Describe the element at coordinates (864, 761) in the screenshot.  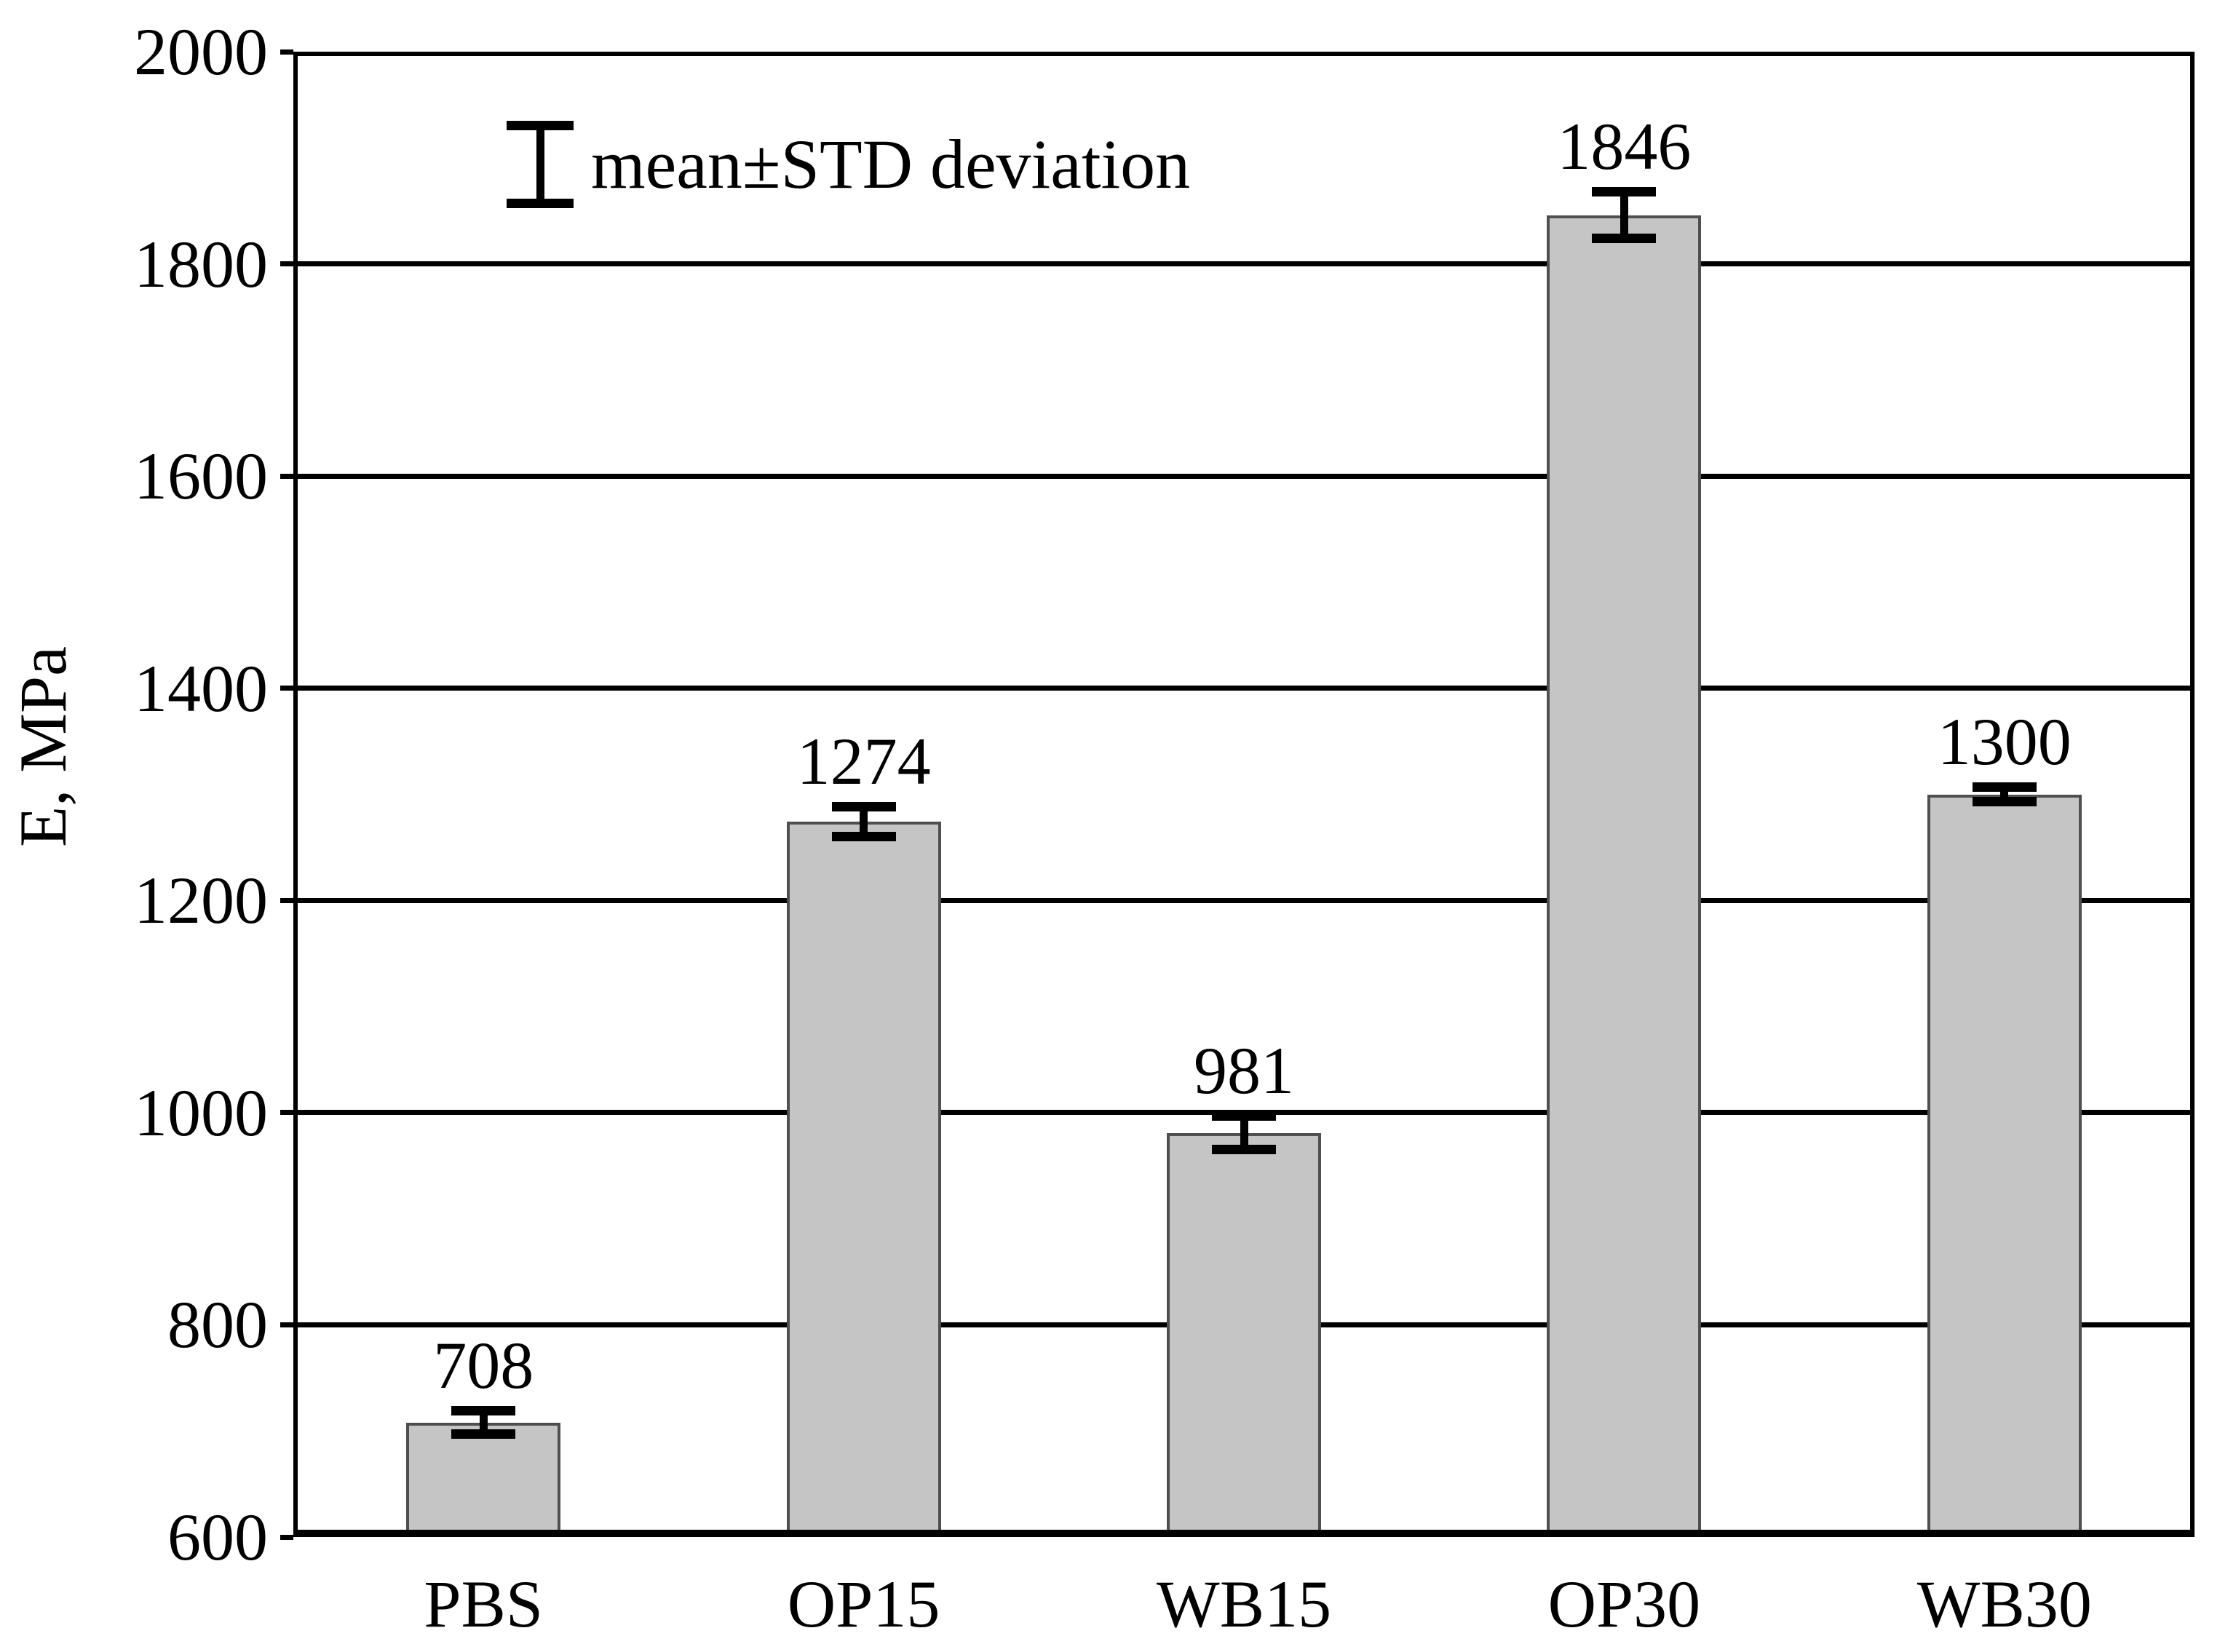
I see `bar-value-label: 1274` at that location.